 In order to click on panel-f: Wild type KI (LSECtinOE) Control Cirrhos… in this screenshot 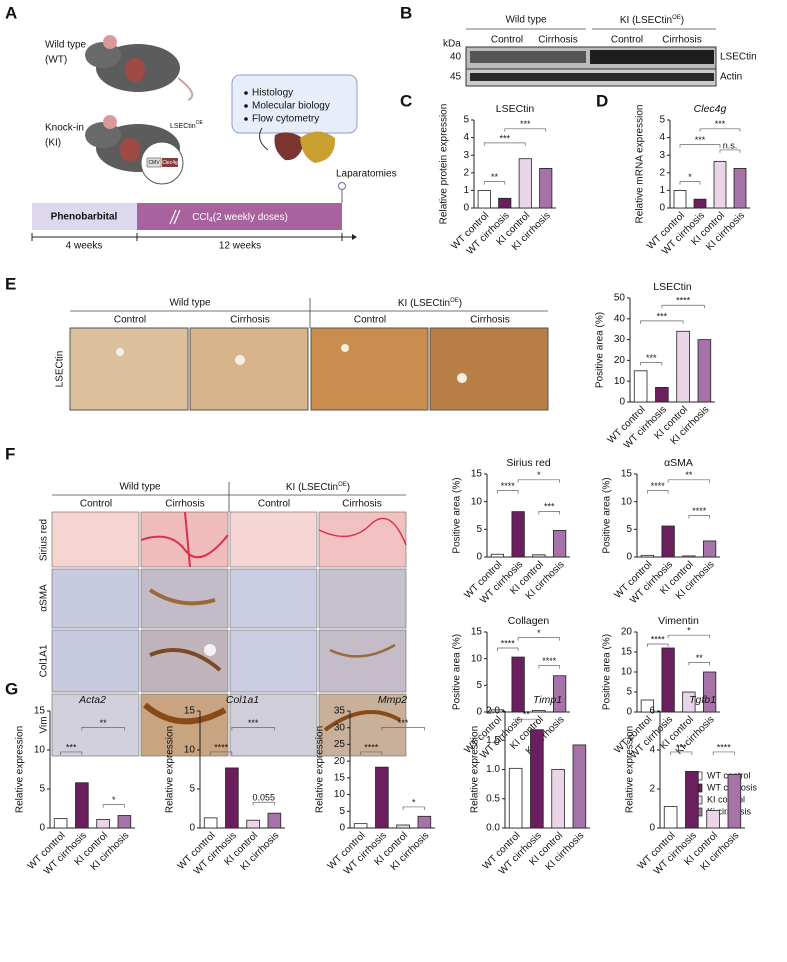, I will do `click(223, 619)`.